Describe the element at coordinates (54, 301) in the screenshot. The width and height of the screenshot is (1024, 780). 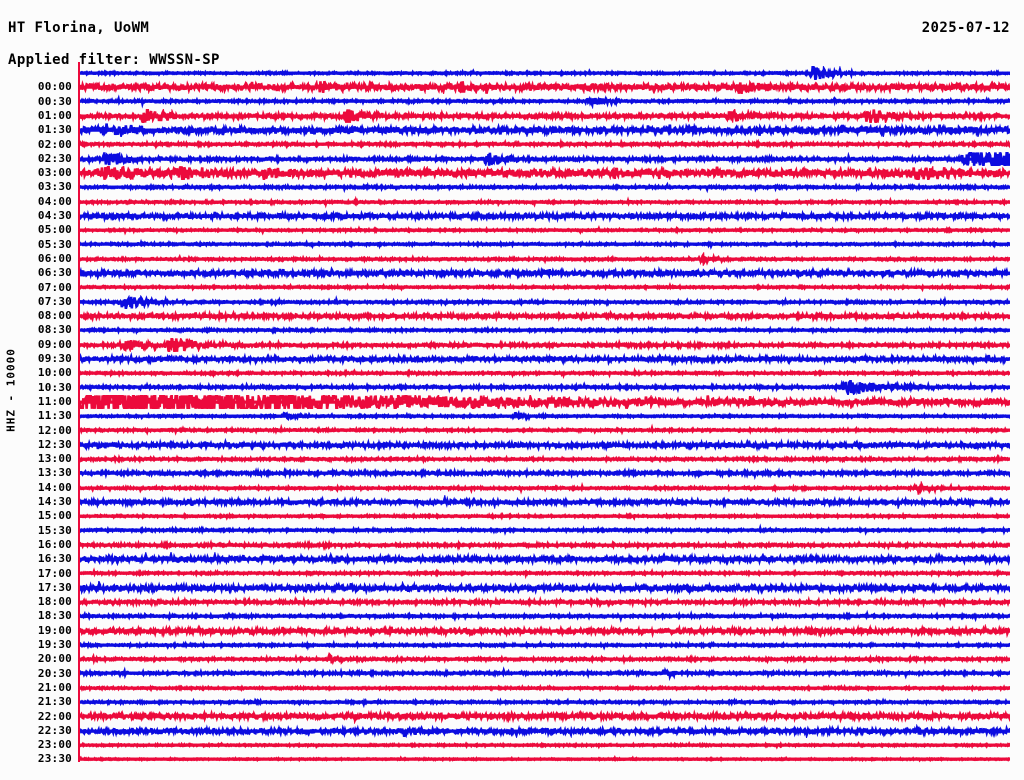
I see `time-tick-0730: 07:30` at that location.